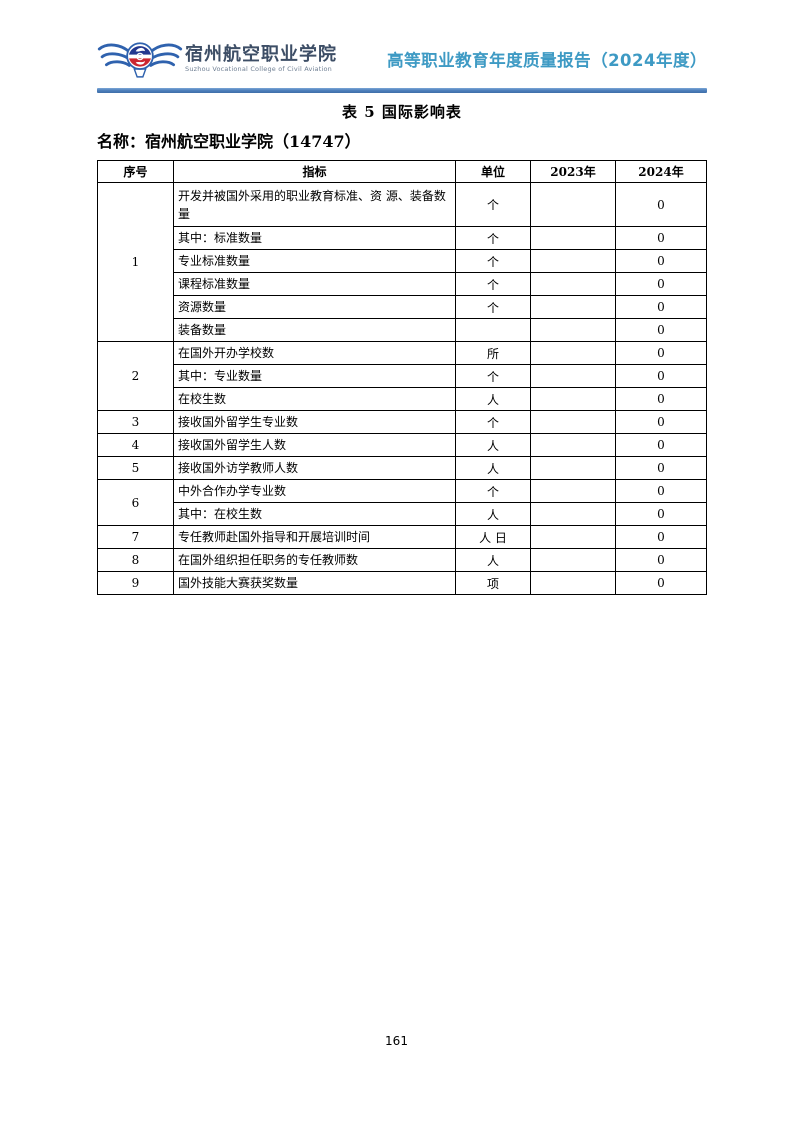 The width and height of the screenshot is (793, 1122). Describe the element at coordinates (135, 262) in the screenshot. I see `serial-cell: 1` at that location.